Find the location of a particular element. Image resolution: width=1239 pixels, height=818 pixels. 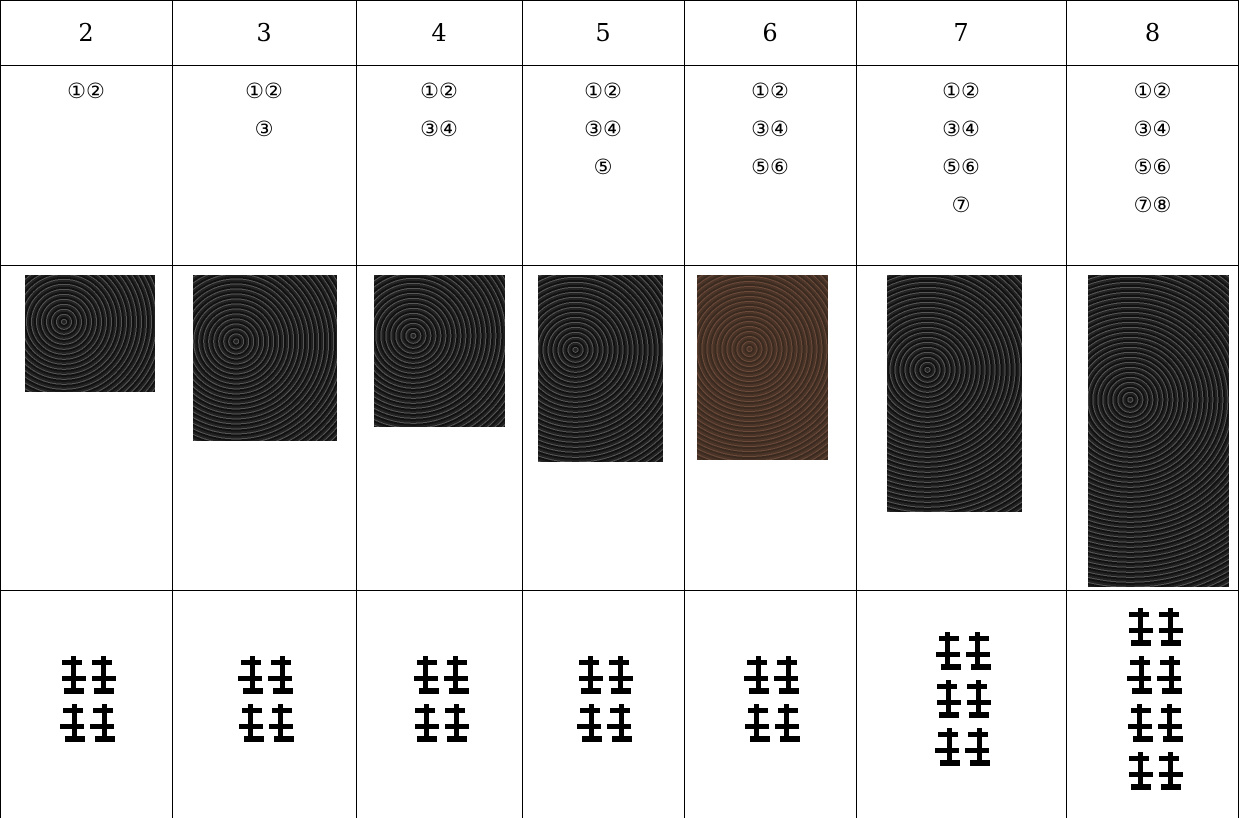

cell-numbers: ①② ③④ ⑤⑥ ⑦ is located at coordinates (961, 148).